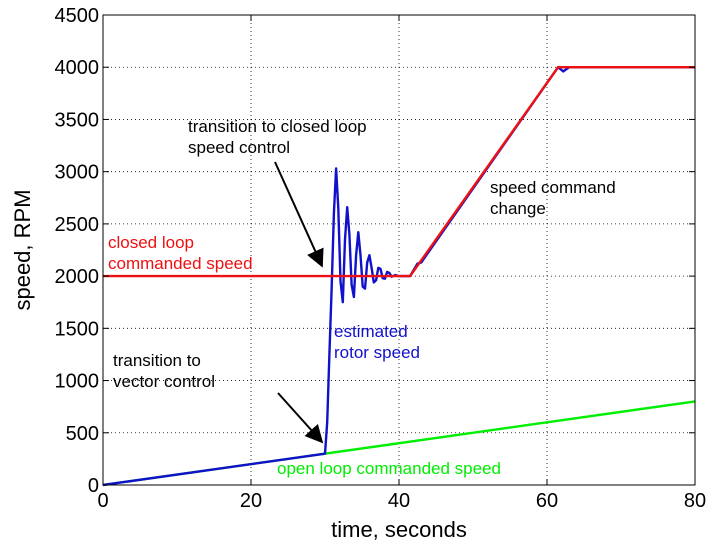  Describe the element at coordinates (547, 501) in the screenshot. I see `x-tick-label: 60` at that location.